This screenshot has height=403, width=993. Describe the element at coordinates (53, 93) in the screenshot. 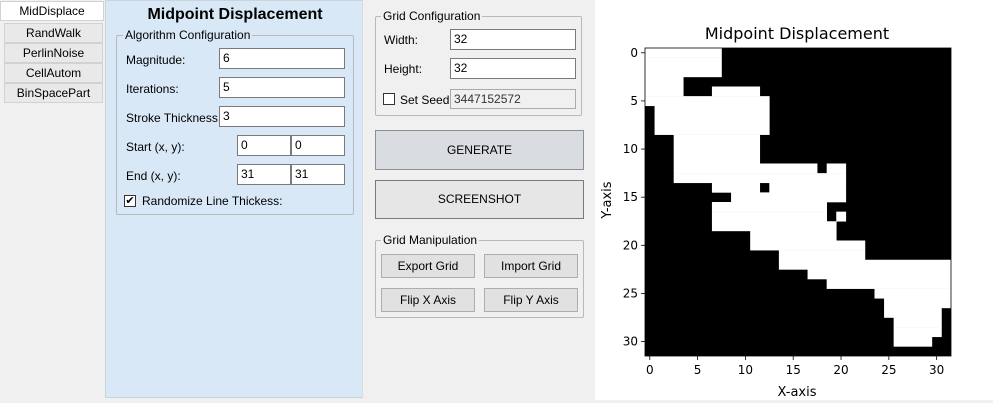

I see `tab-binspacepart: BinSpacePart` at that location.